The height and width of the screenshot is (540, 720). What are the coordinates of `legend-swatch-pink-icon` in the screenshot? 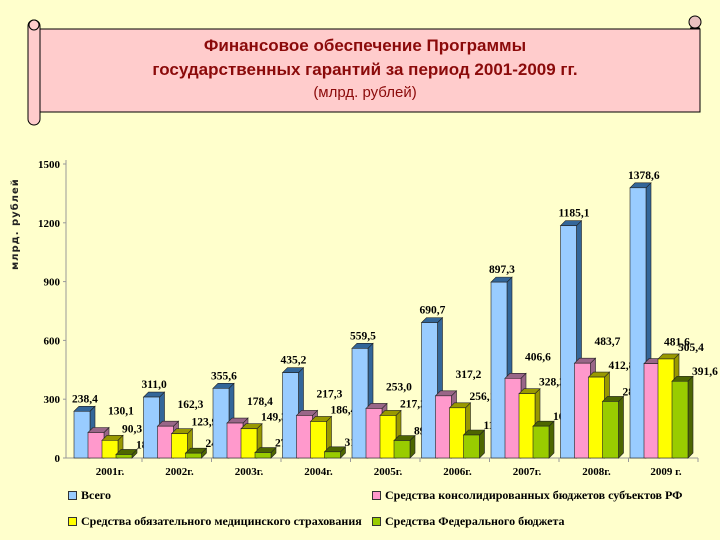 It's located at (376, 495).